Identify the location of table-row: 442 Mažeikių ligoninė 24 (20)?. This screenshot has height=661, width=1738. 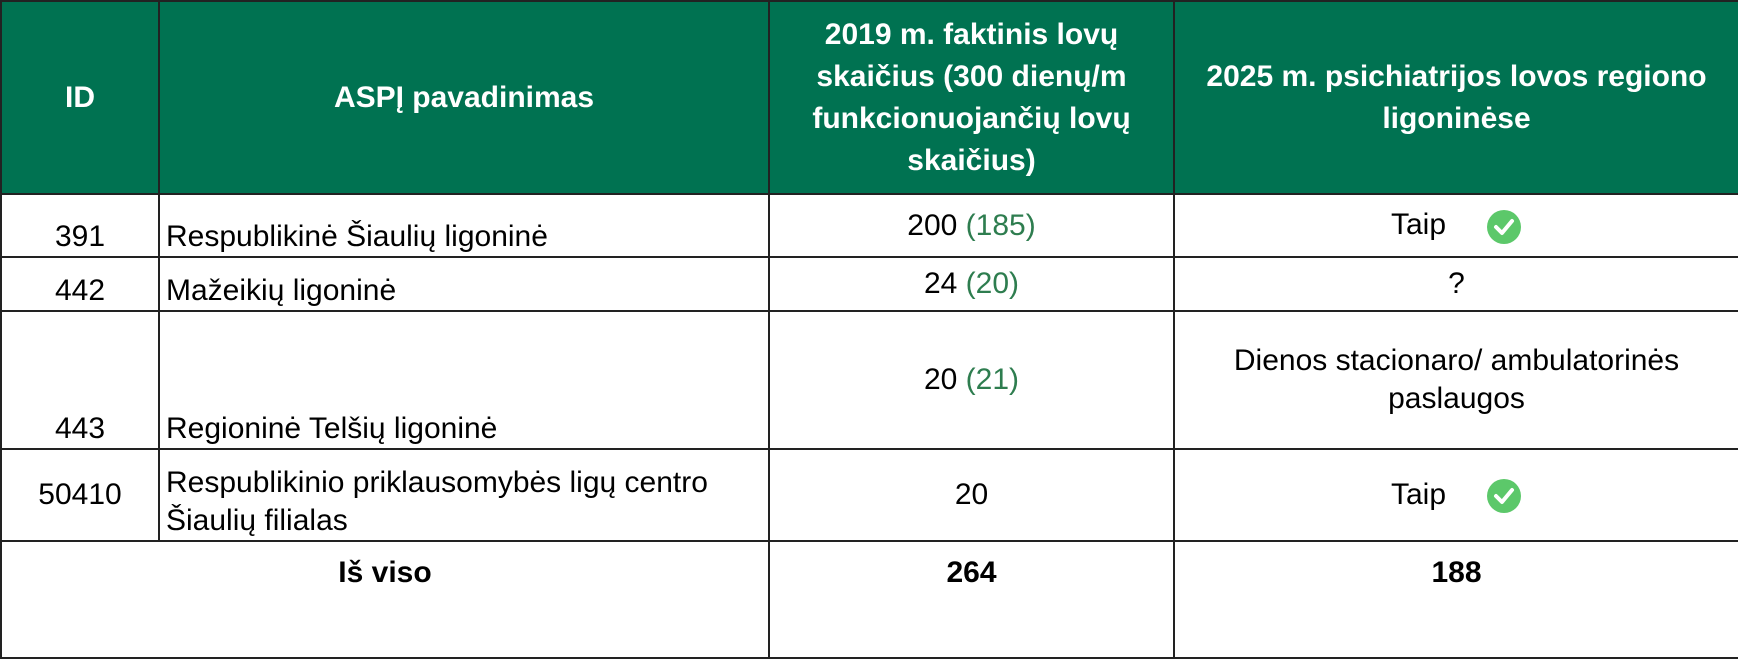
(869, 284).